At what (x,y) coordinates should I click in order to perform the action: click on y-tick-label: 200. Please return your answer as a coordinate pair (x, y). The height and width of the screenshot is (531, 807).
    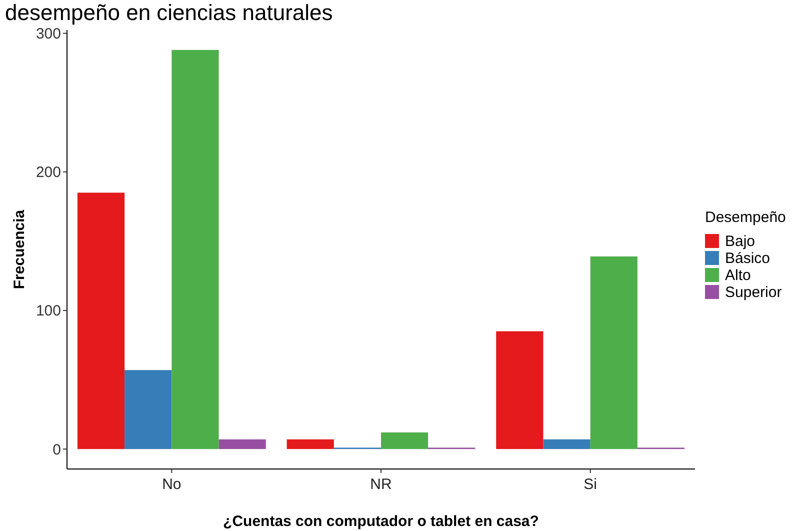
    Looking at the image, I should click on (48, 173).